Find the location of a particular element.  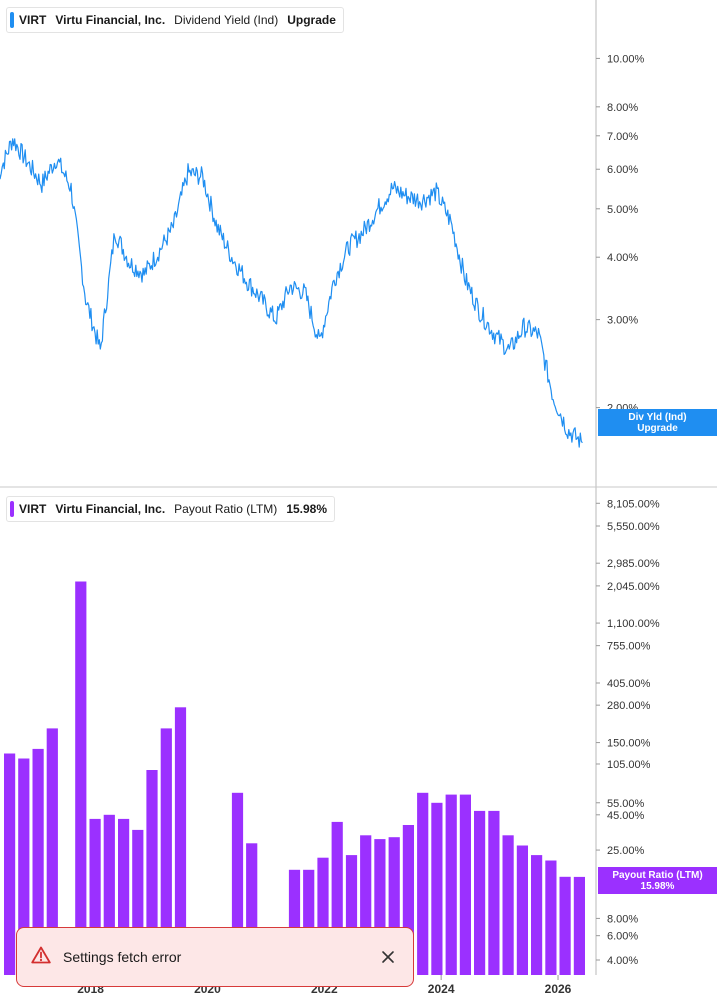

warning-icon is located at coordinates (41, 957).